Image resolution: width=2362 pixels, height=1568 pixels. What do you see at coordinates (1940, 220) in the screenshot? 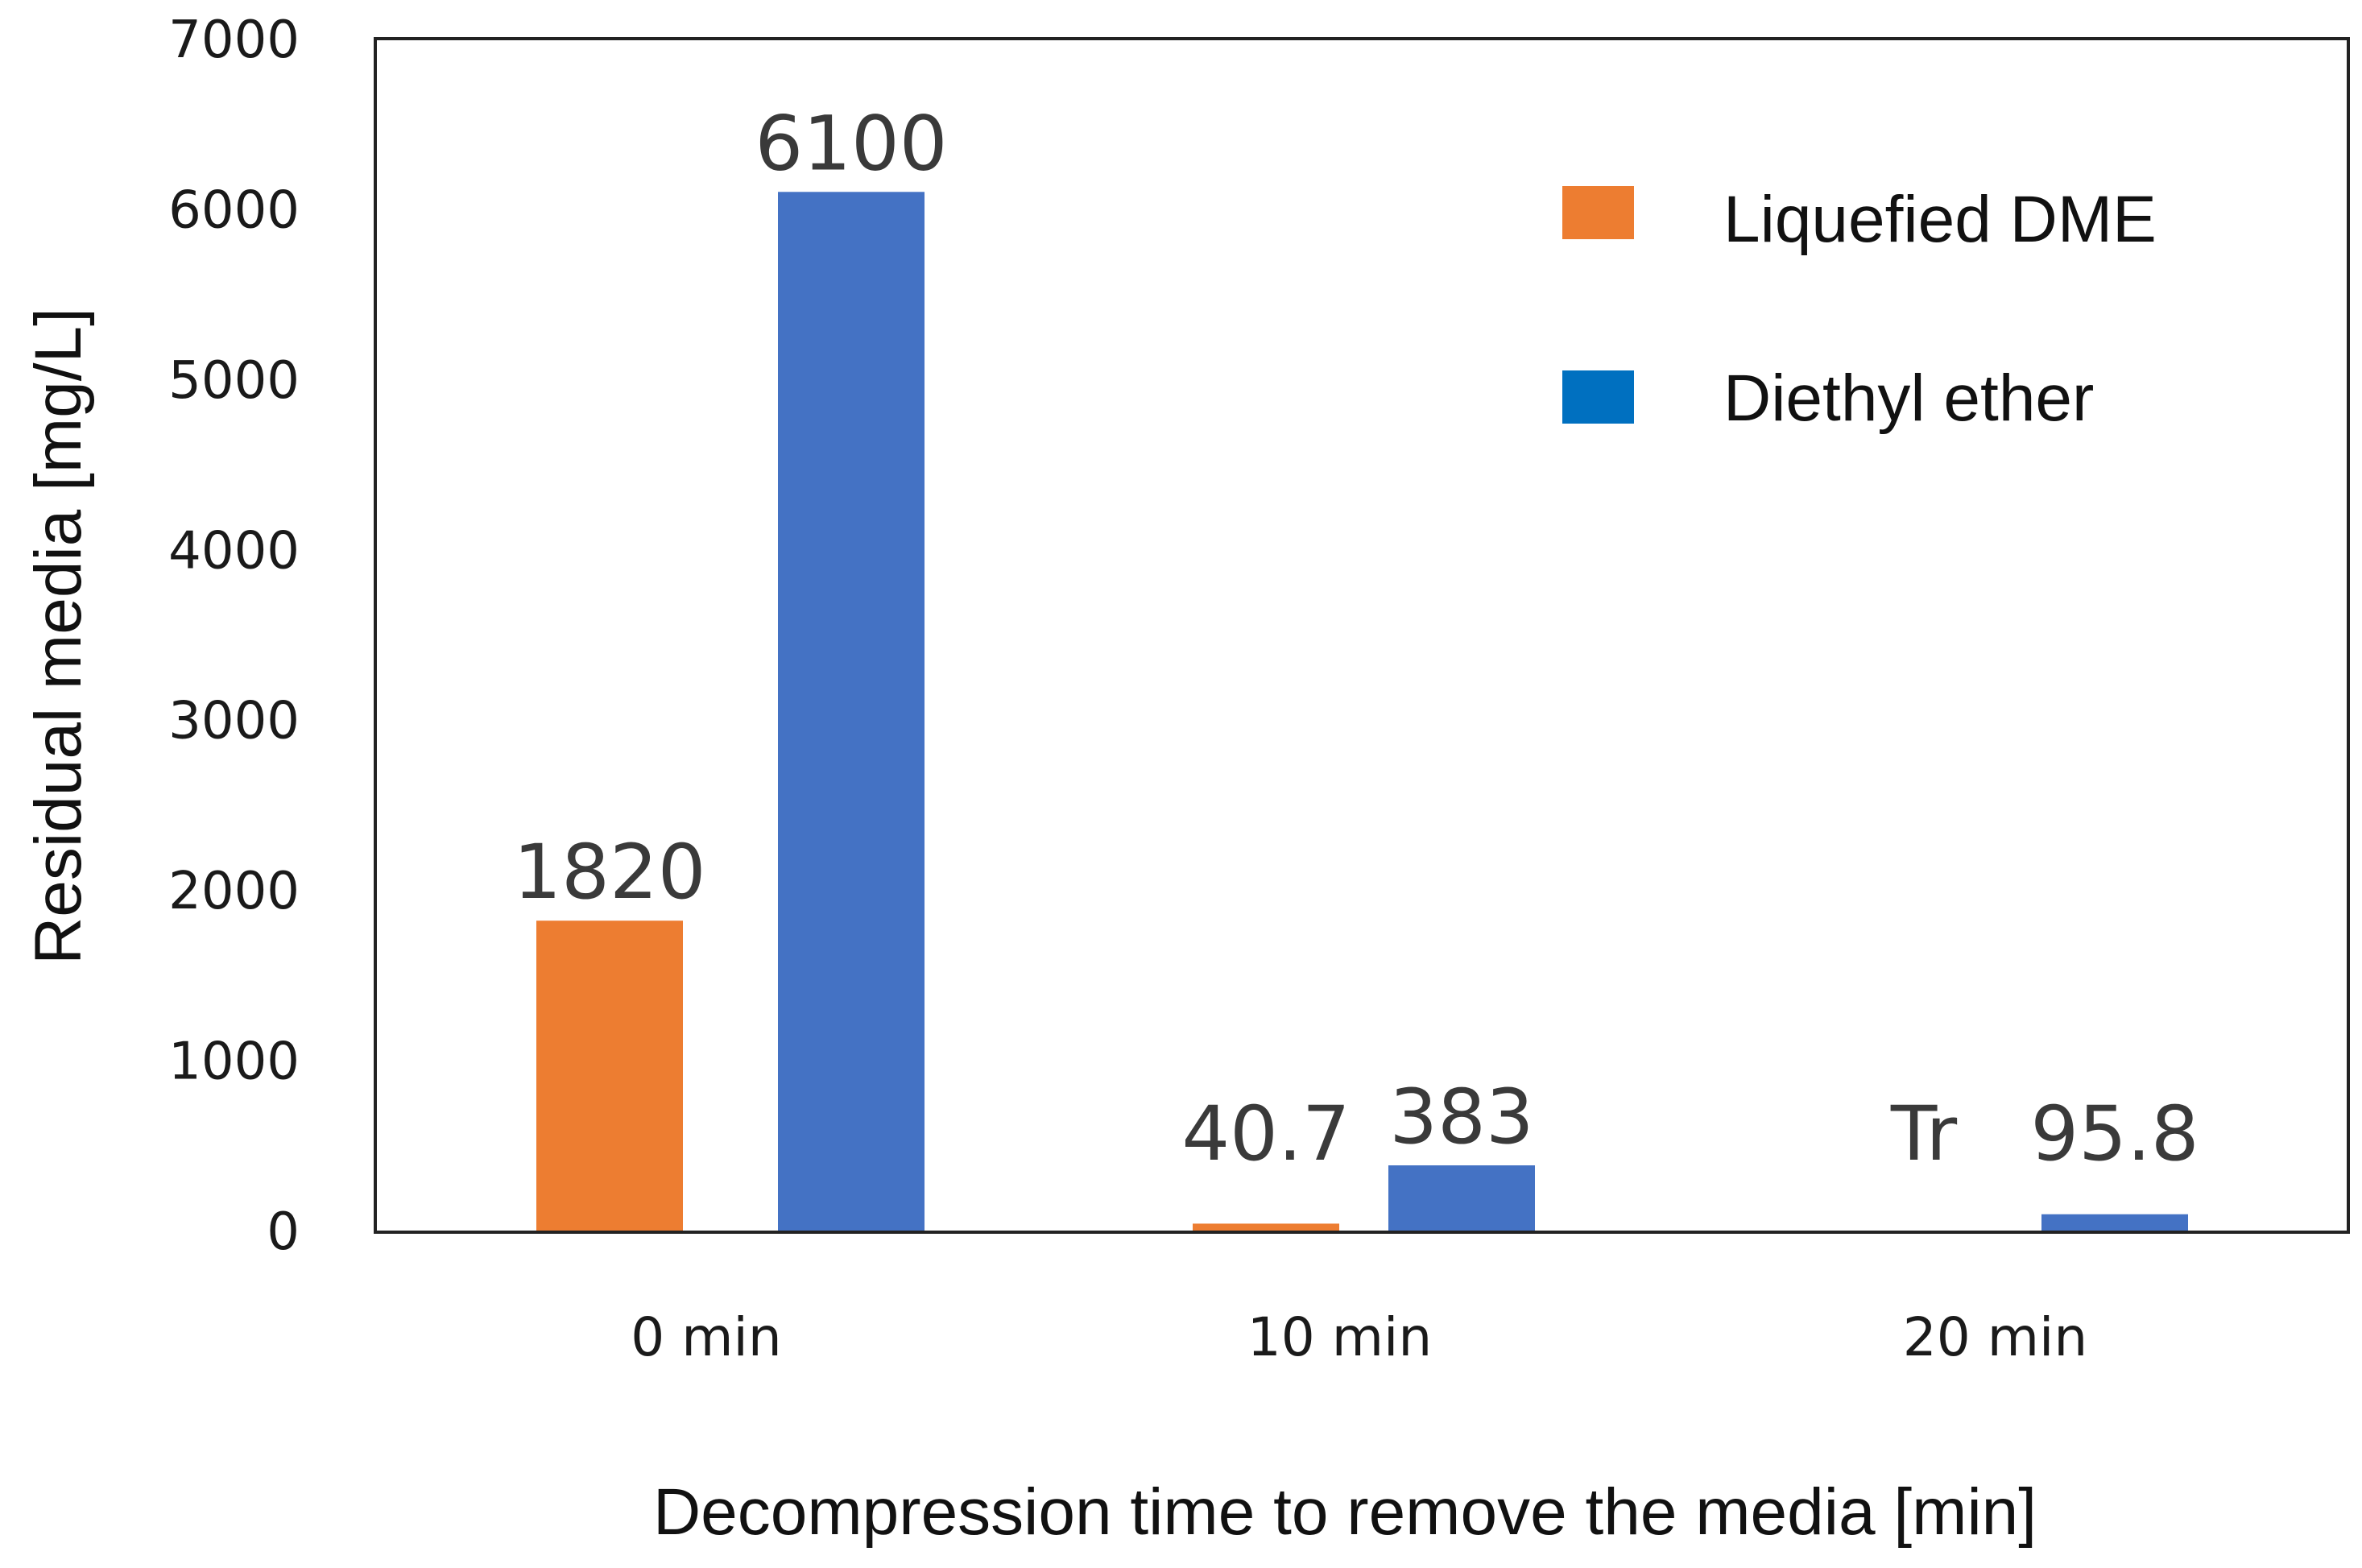
I see `legend-label-liquefied-dme: Liquefied DME` at bounding box center [1940, 220].